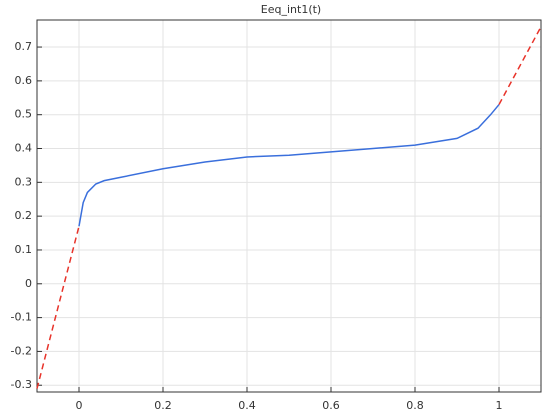 This screenshot has width=550, height=415. Describe the element at coordinates (24, 181) in the screenshot. I see `y-tick-label: 0.3` at that location.